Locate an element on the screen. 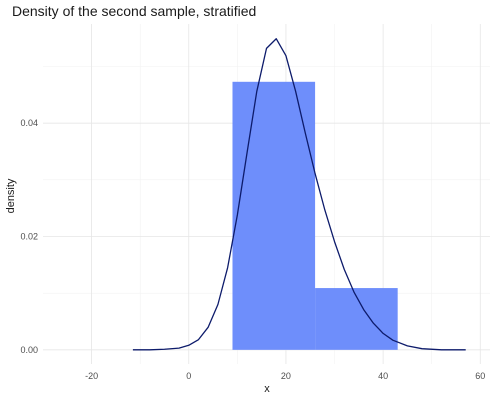  y-axis-ticks: 0.00 0.02 0.04 is located at coordinates (29, 236).